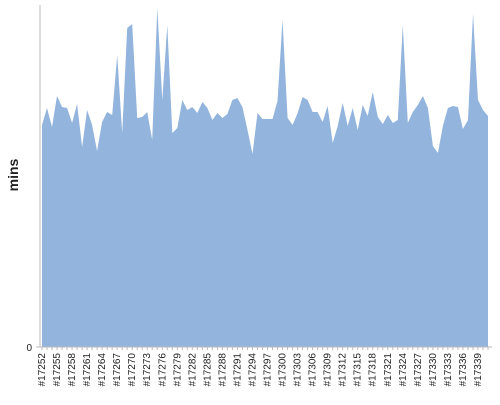 This screenshot has height=405, width=500. Describe the element at coordinates (448, 370) in the screenshot. I see `x-tick-label: #17333` at that location.